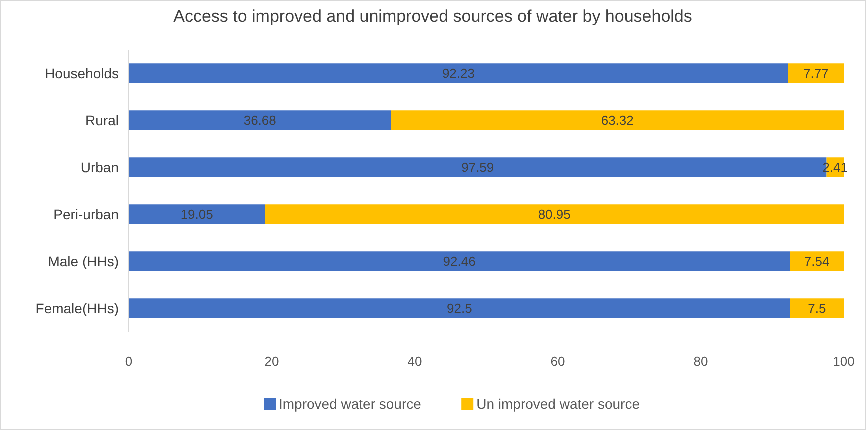 The width and height of the screenshot is (866, 430). I want to click on y-tick-label: Male (HHs), so click(83, 261).